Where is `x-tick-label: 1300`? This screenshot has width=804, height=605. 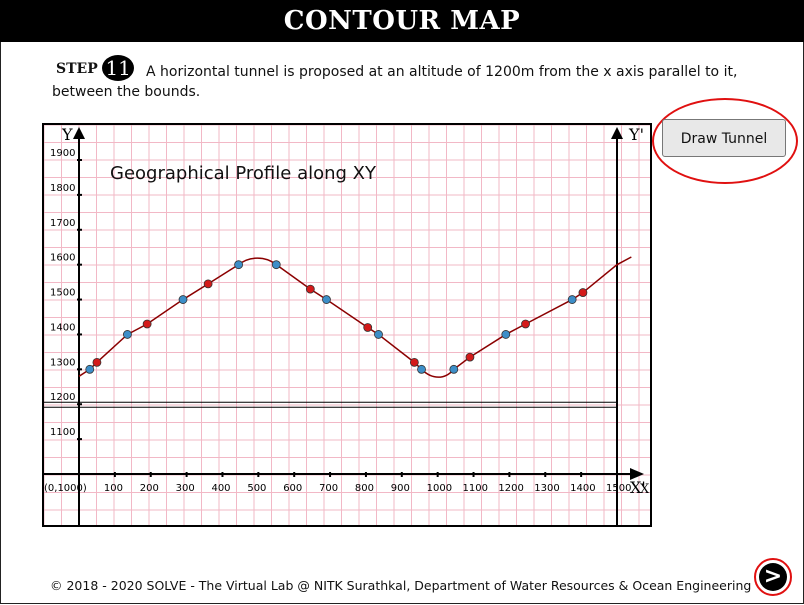 x-tick-label: 1300 is located at coordinates (546, 488).